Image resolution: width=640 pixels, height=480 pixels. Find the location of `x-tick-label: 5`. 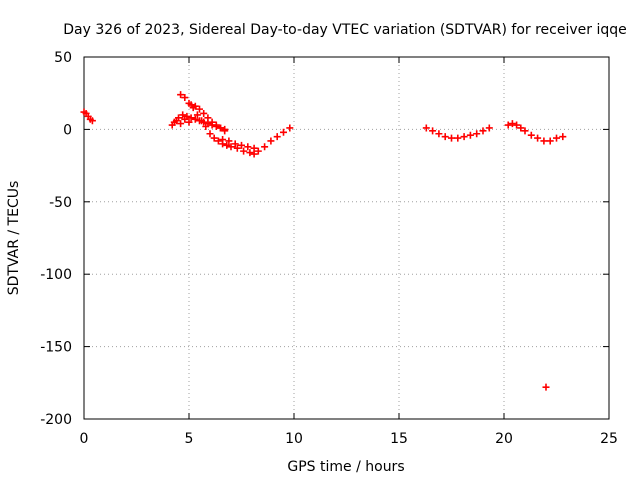

x-tick-label: 5 is located at coordinates (189, 439).